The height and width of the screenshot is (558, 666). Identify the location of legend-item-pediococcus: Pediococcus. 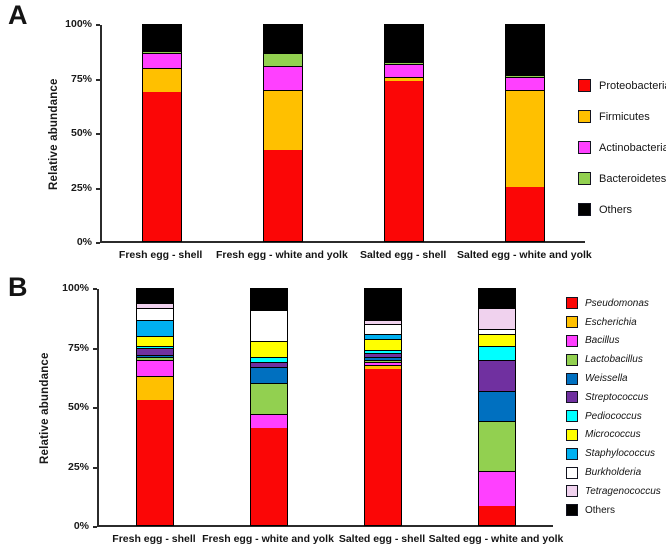
(604, 416).